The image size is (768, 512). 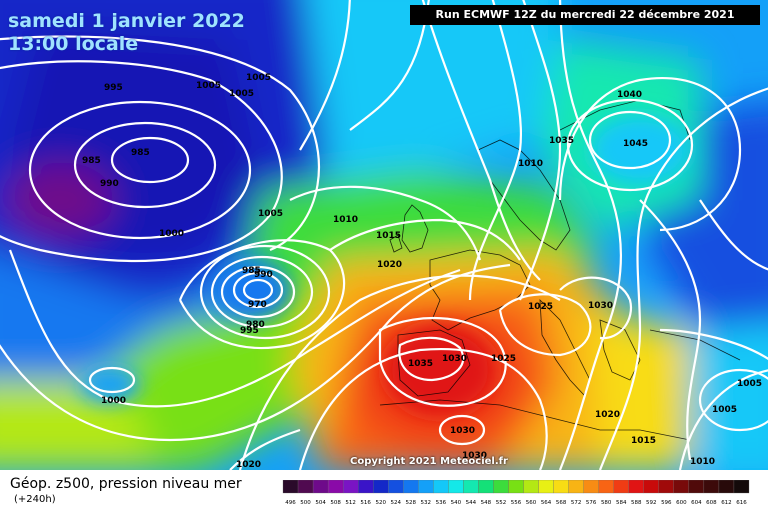 I want to click on parameter-title: Géop. z500, pression niveau mer, so click(x=126, y=484).